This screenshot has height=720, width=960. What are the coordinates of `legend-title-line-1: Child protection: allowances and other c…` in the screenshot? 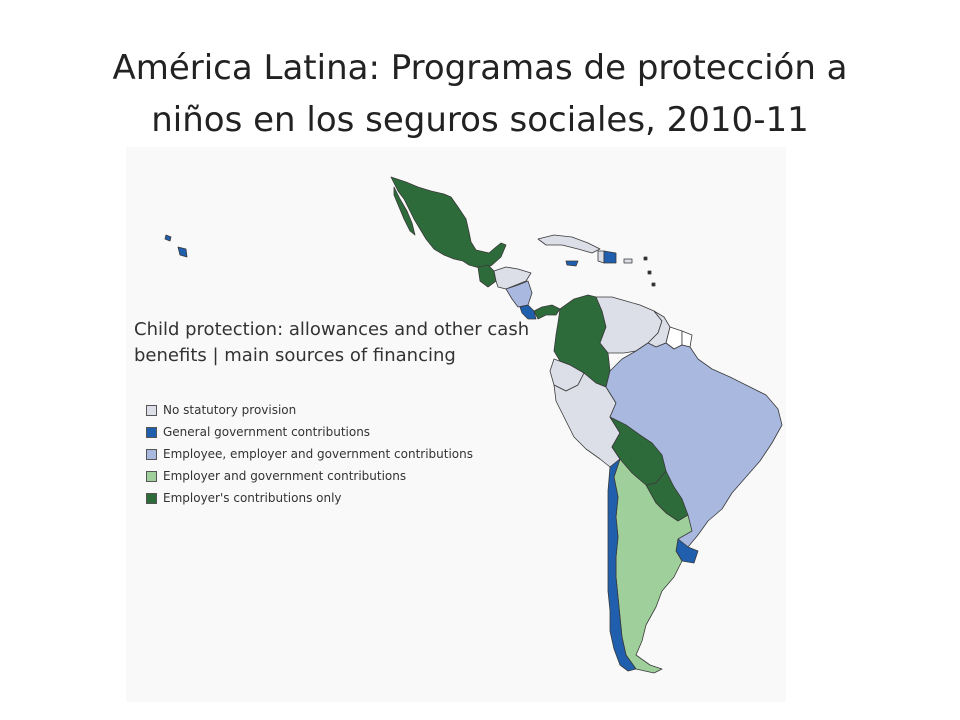 It's located at (332, 329).